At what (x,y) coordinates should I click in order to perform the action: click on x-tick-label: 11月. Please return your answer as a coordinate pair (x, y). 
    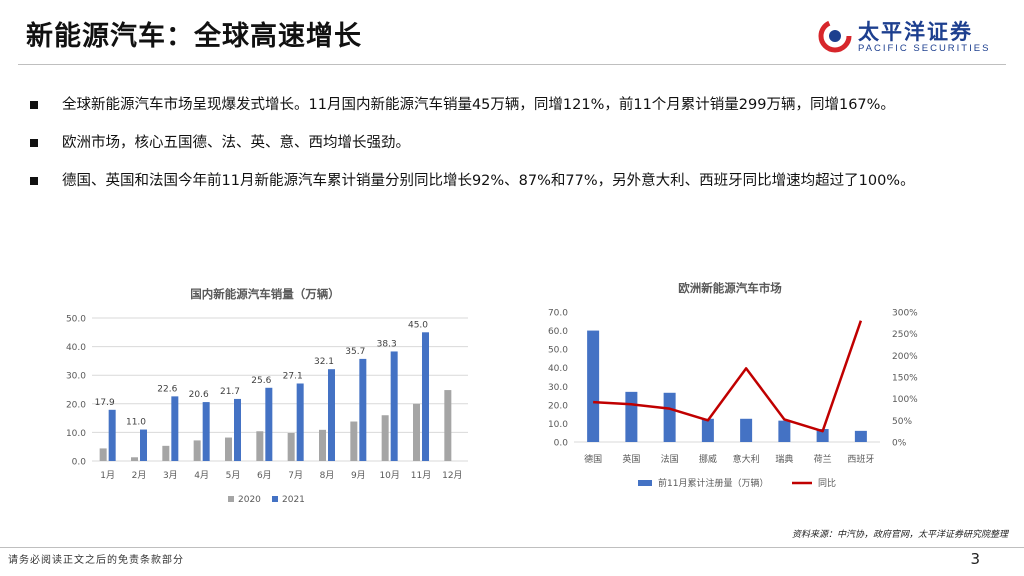
    Looking at the image, I should click on (421, 475).